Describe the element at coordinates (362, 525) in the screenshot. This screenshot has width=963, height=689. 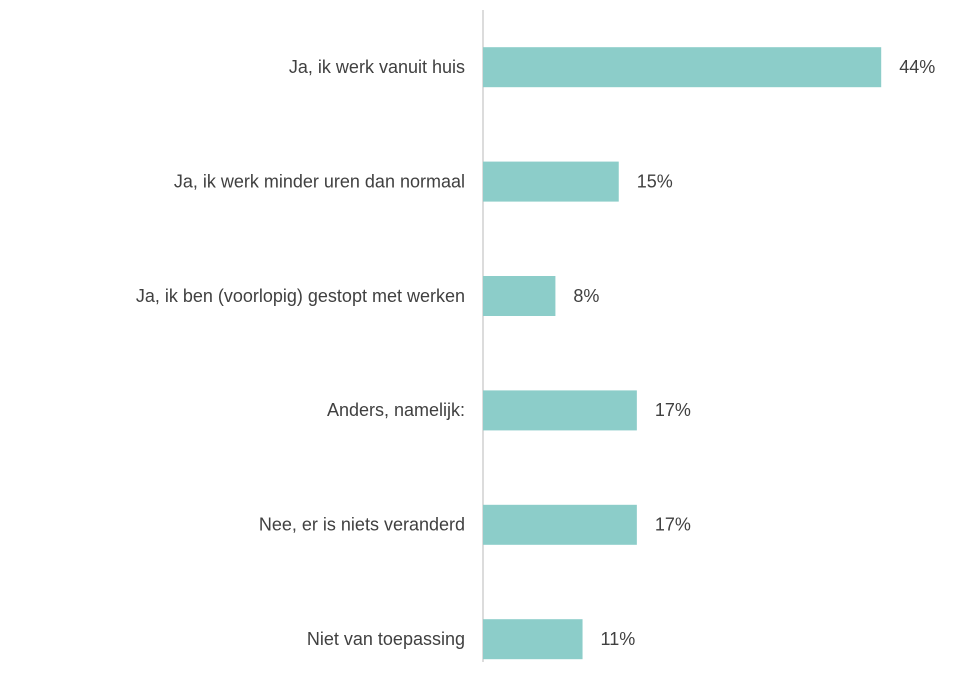
I see `category-label: Nee, er is niets veranderd` at that location.